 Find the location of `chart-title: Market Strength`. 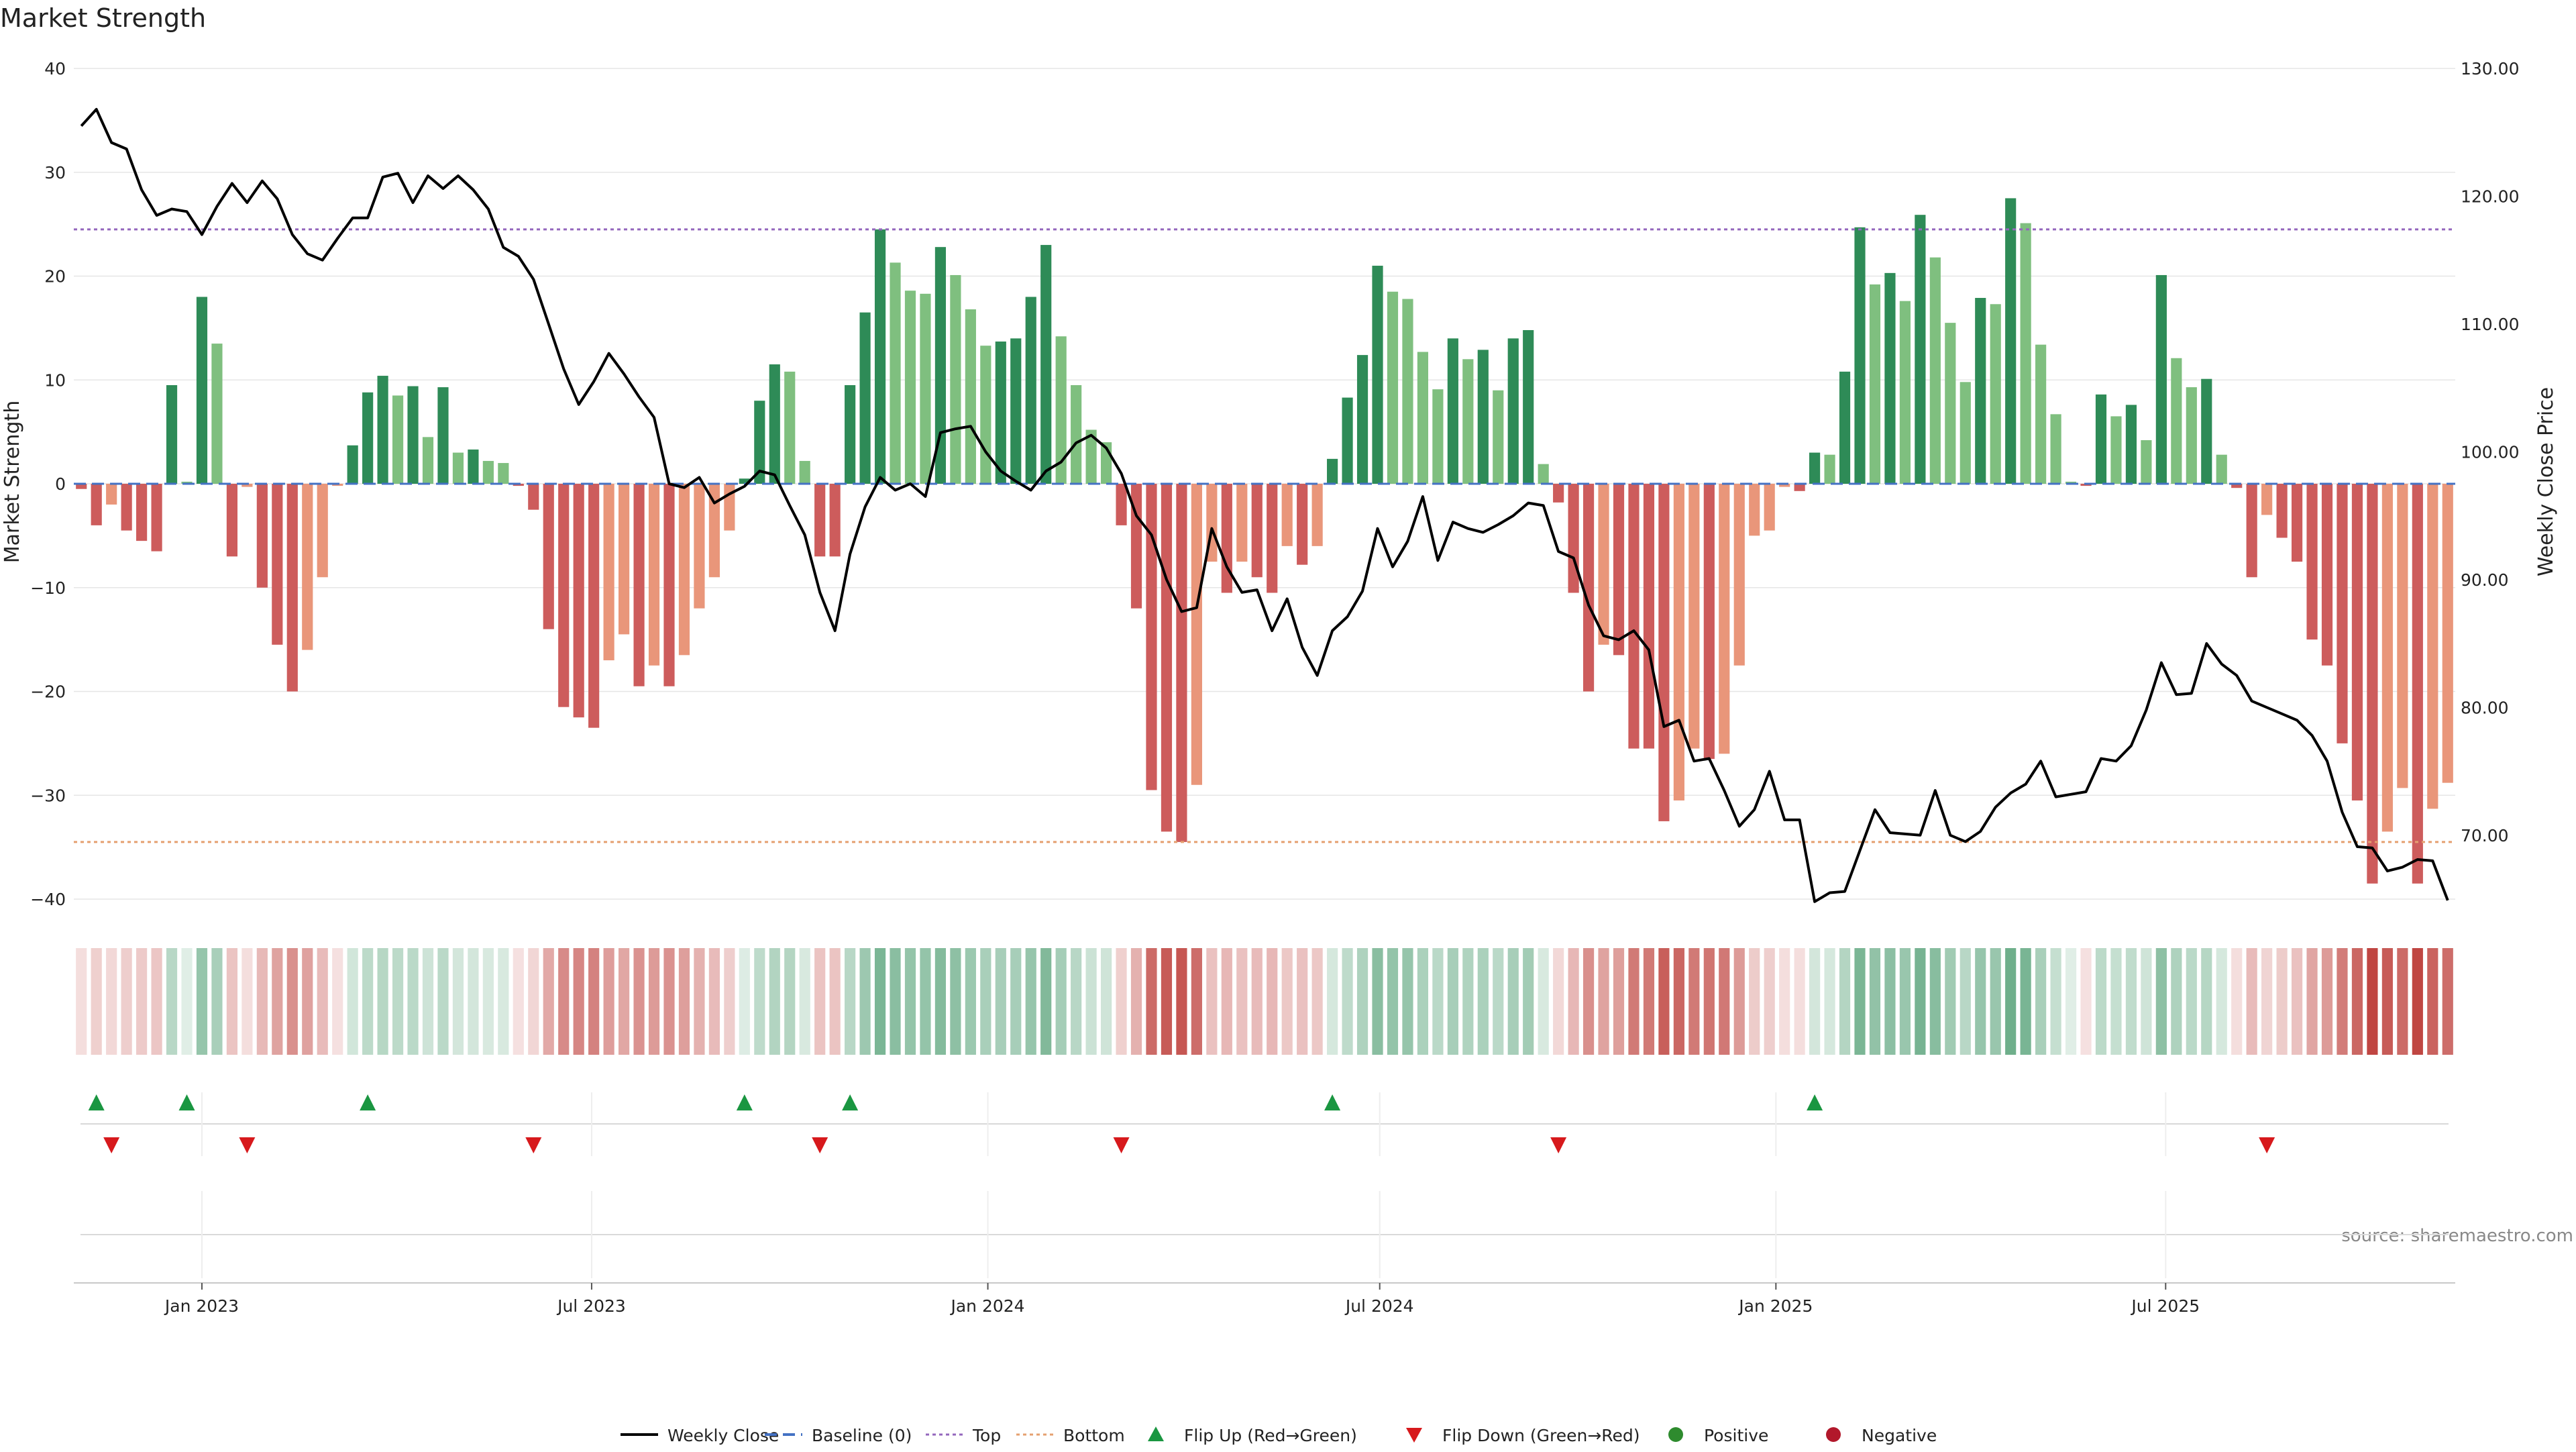

chart-title: Market Strength is located at coordinates (103, 18).